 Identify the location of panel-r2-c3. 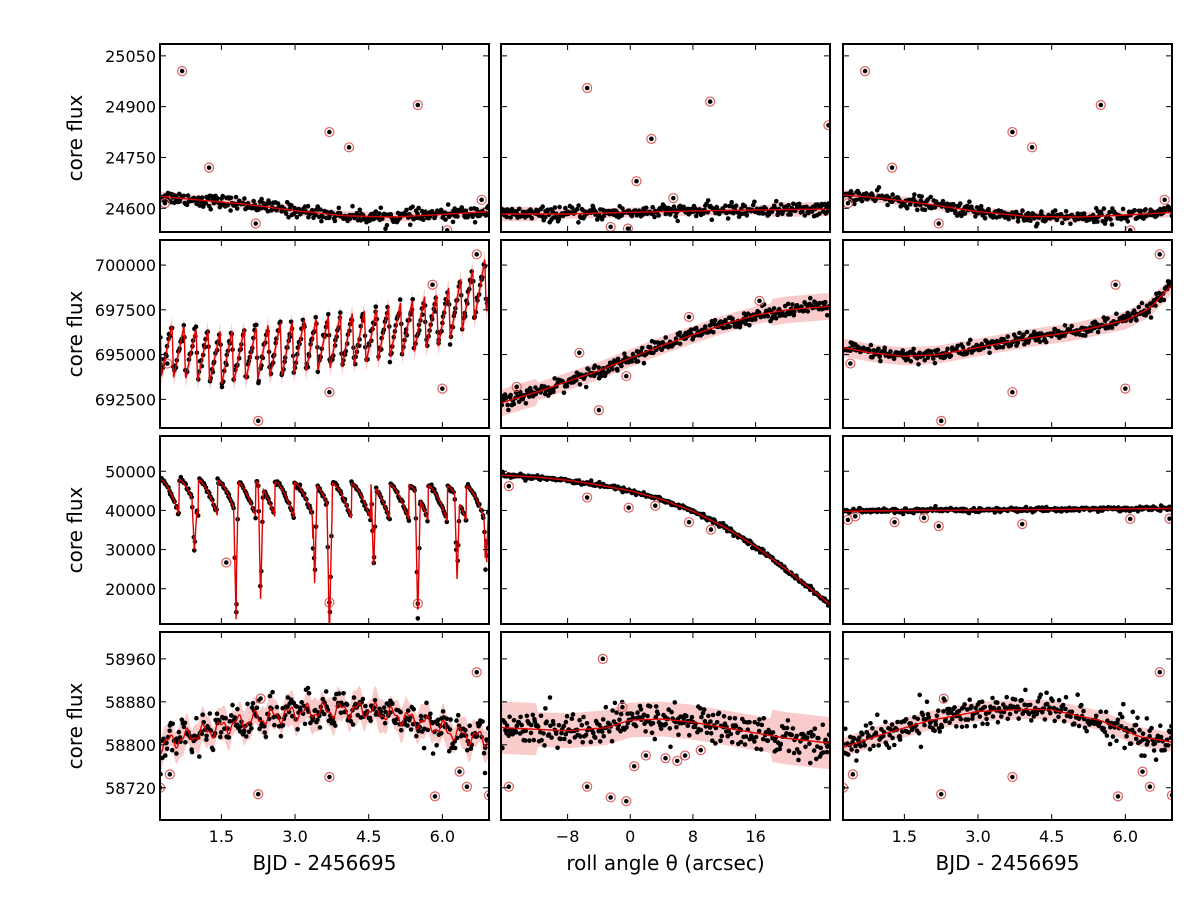
(1007, 334).